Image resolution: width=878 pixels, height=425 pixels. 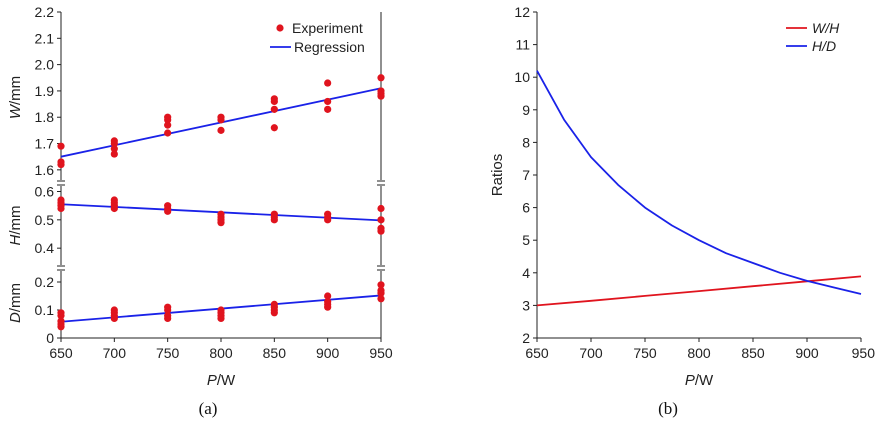 I want to click on b-ytick-label-3: 5, so click(x=526, y=240).